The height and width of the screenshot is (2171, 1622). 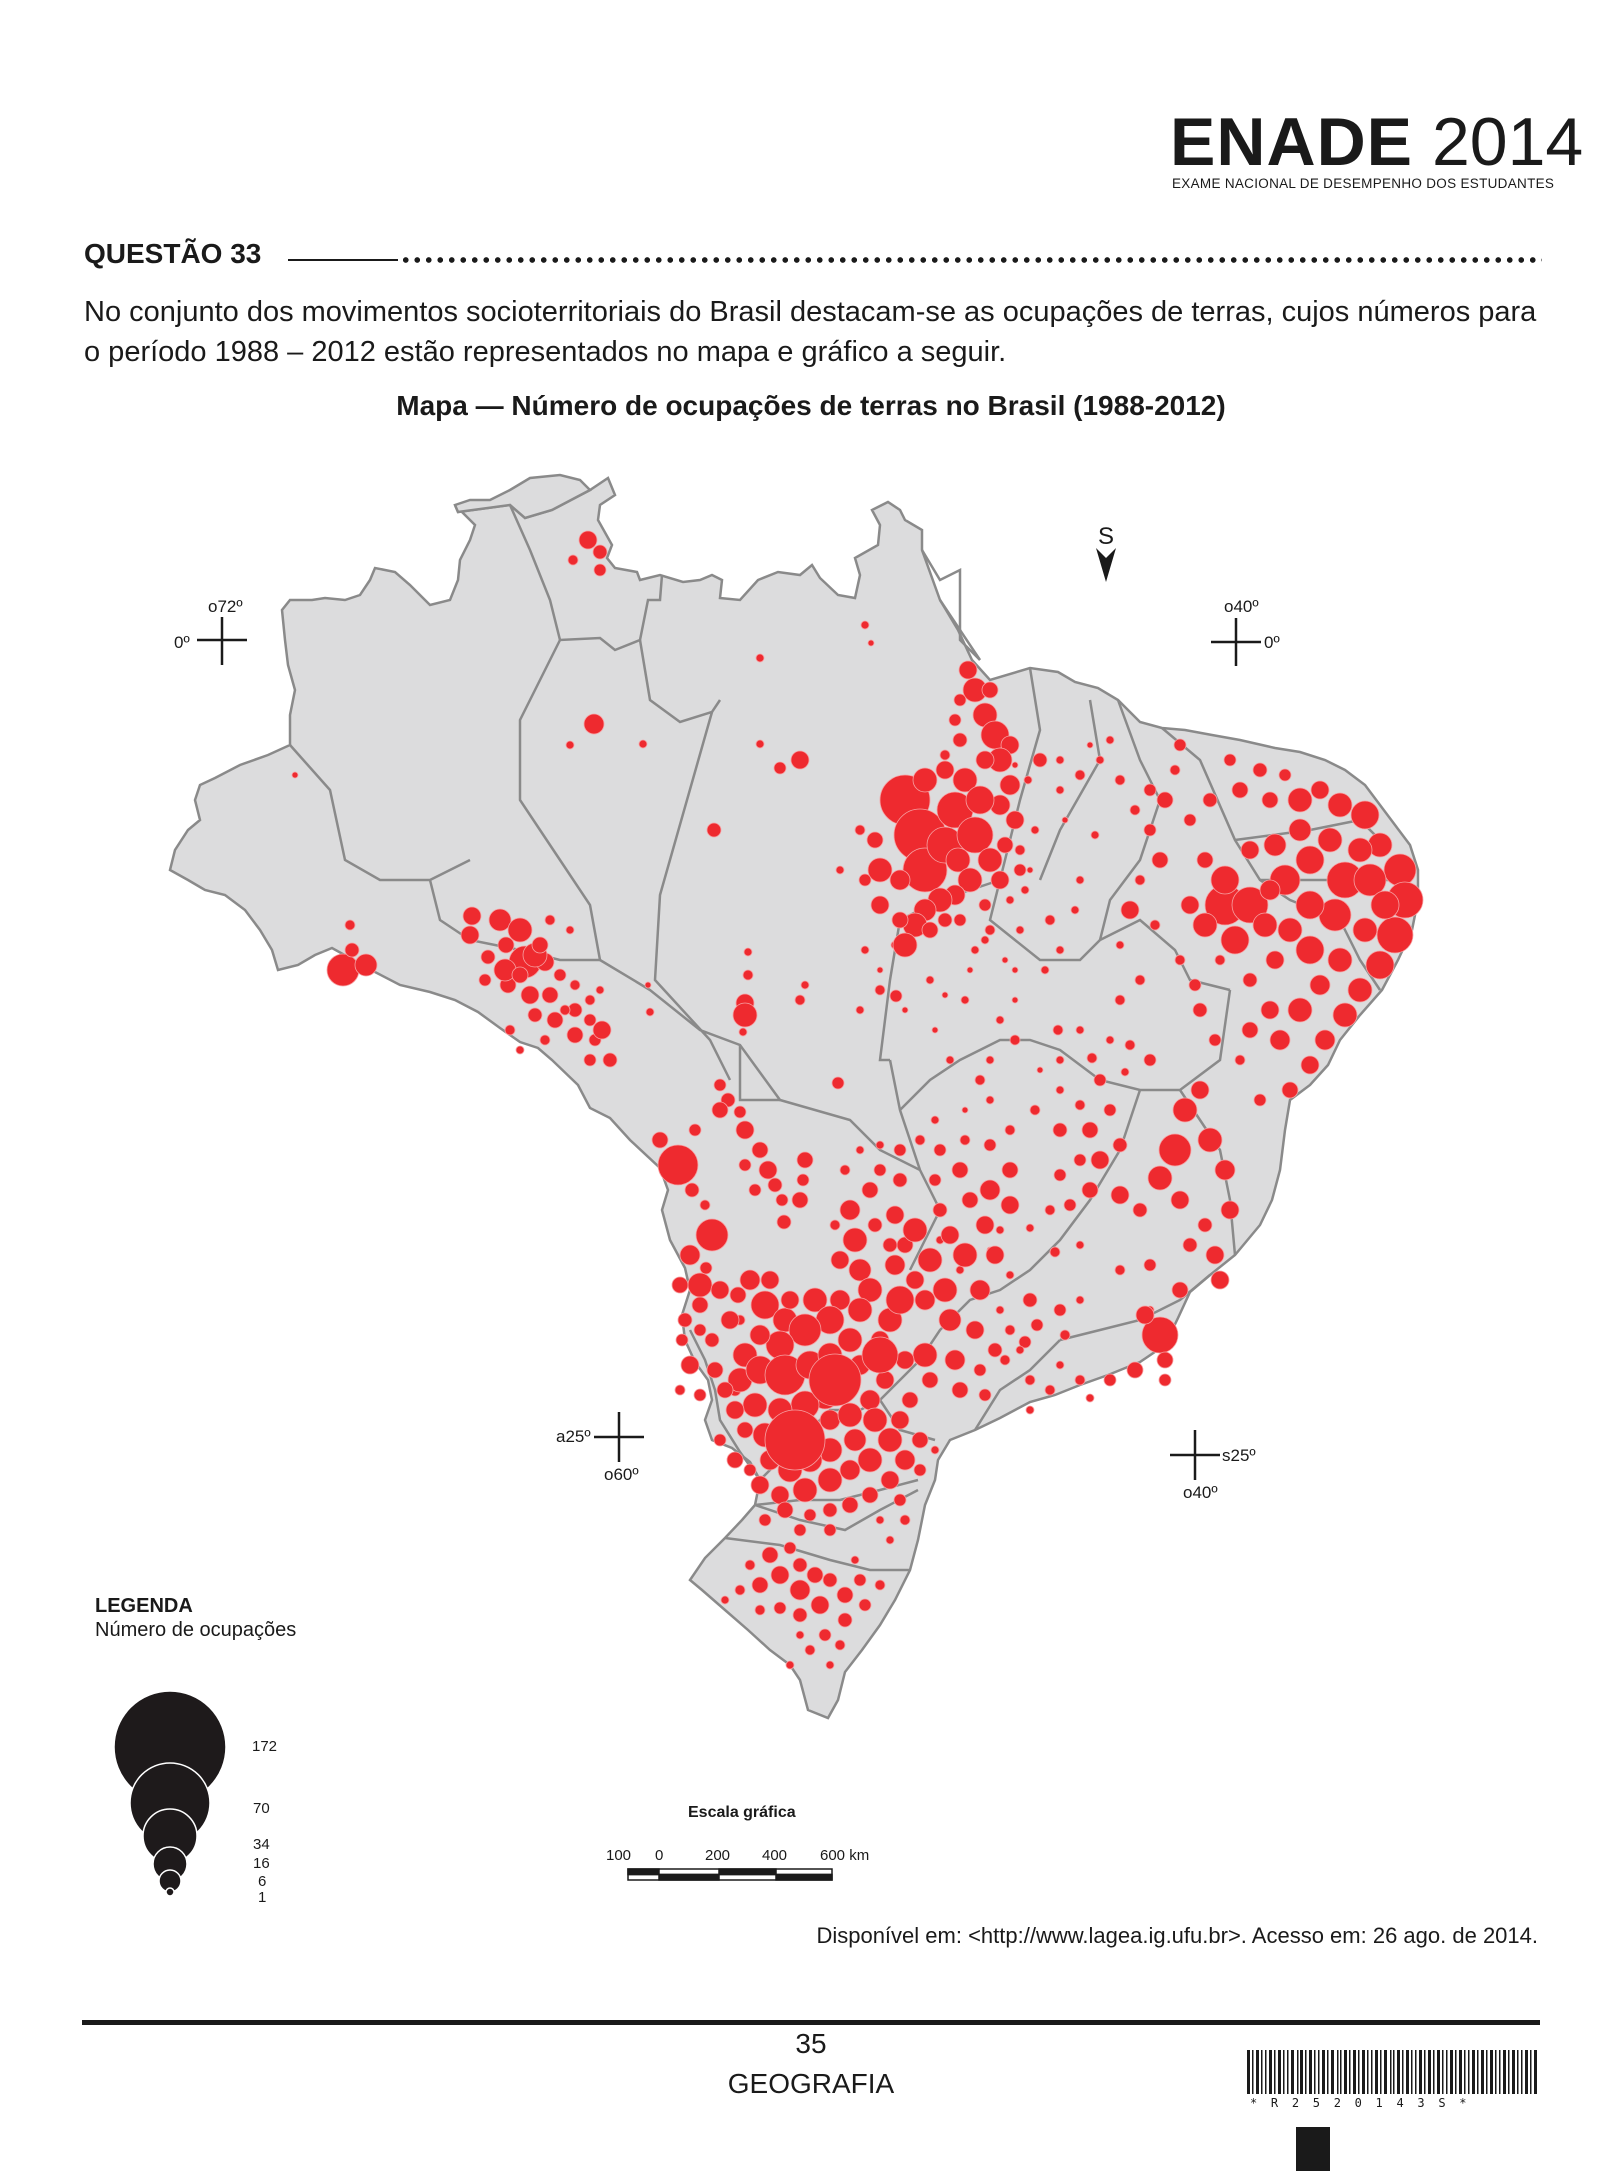 What do you see at coordinates (262, 1881) in the screenshot?
I see `legend-label: 6` at bounding box center [262, 1881].